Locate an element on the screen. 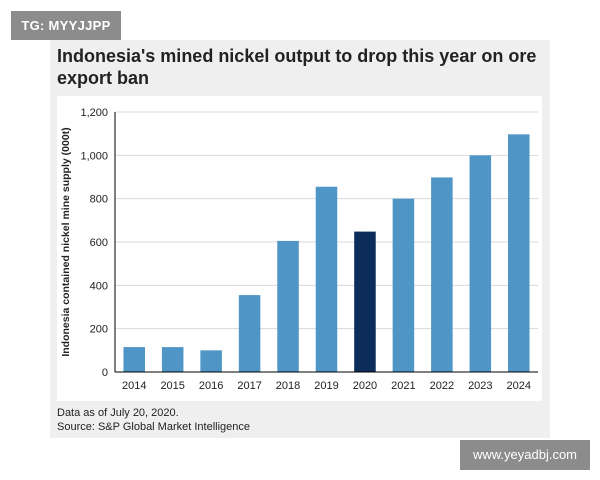 The width and height of the screenshot is (600, 480). bar-2020 is located at coordinates (365, 301).